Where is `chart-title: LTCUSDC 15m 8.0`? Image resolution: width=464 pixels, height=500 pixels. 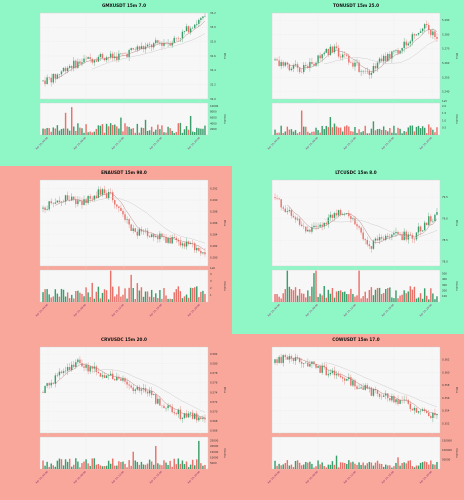
chart-title: LTCUSDC 15m 8.0 is located at coordinates (355, 172).